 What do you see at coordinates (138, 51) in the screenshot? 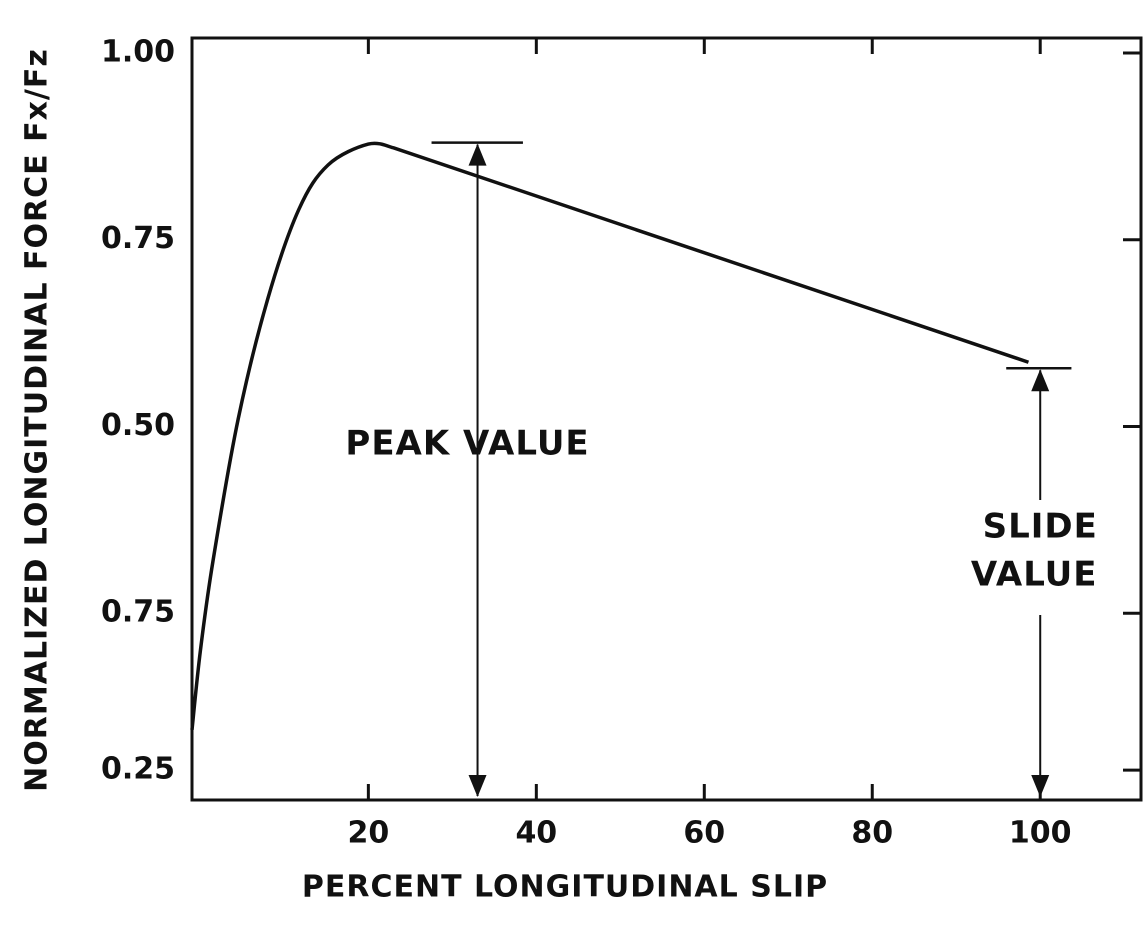
I see `y-tick-label: 1.00` at bounding box center [138, 51].